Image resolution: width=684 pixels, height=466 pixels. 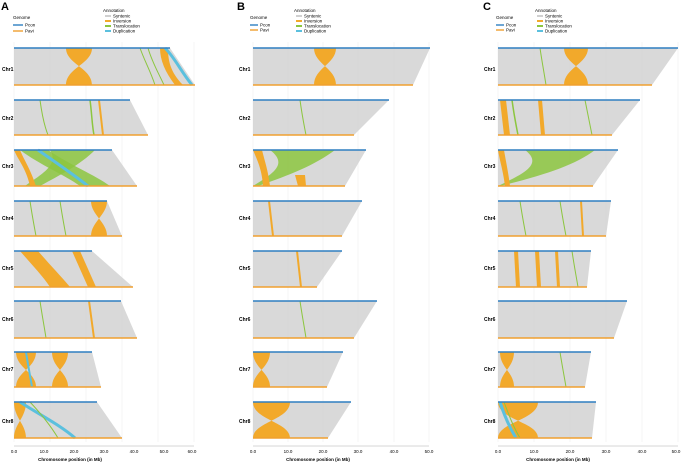 I want to click on chr-label: Chr5, so click(x=8, y=269).